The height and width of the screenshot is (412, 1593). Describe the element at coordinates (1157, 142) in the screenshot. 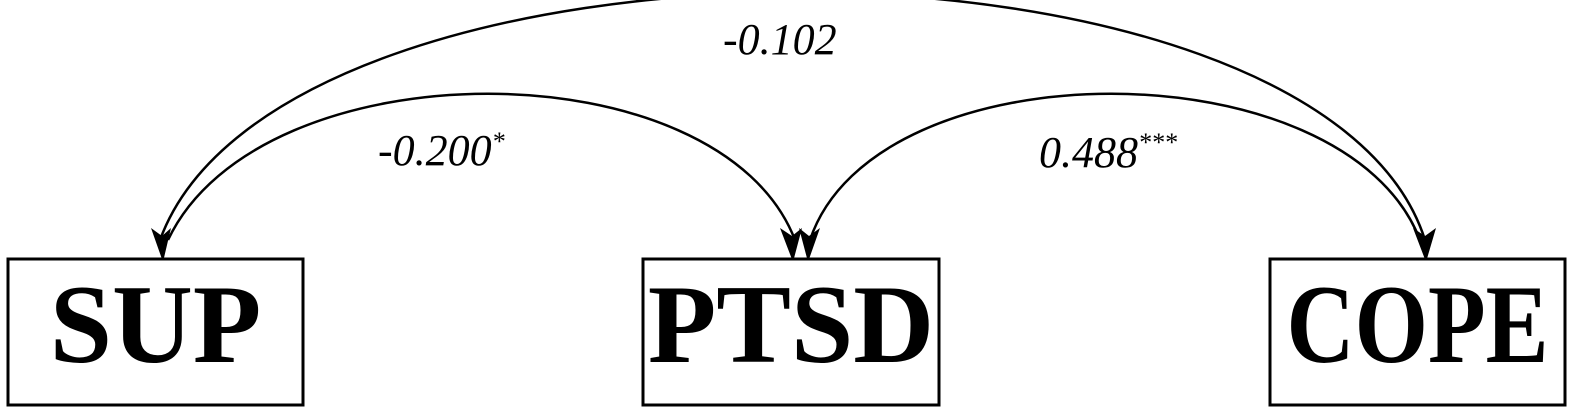

I see `sig-stars: ***` at that location.